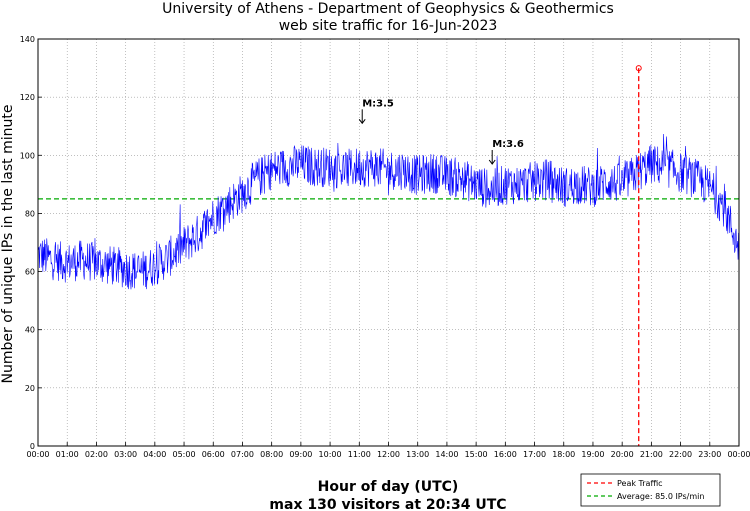 The width and height of the screenshot is (750, 511). What do you see at coordinates (417, 454) in the screenshot?
I see `x-tick-label: 13:00` at bounding box center [417, 454].